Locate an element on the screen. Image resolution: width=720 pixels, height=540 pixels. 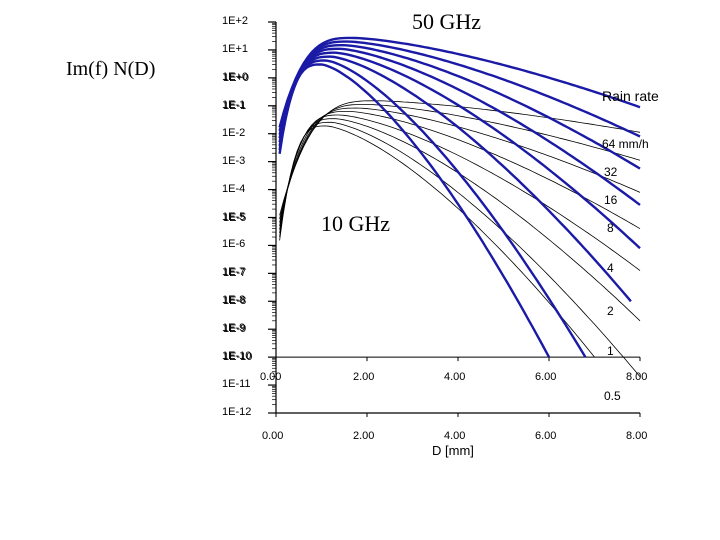
y-tick-label: 1E-9 is located at coordinates (234, 328).